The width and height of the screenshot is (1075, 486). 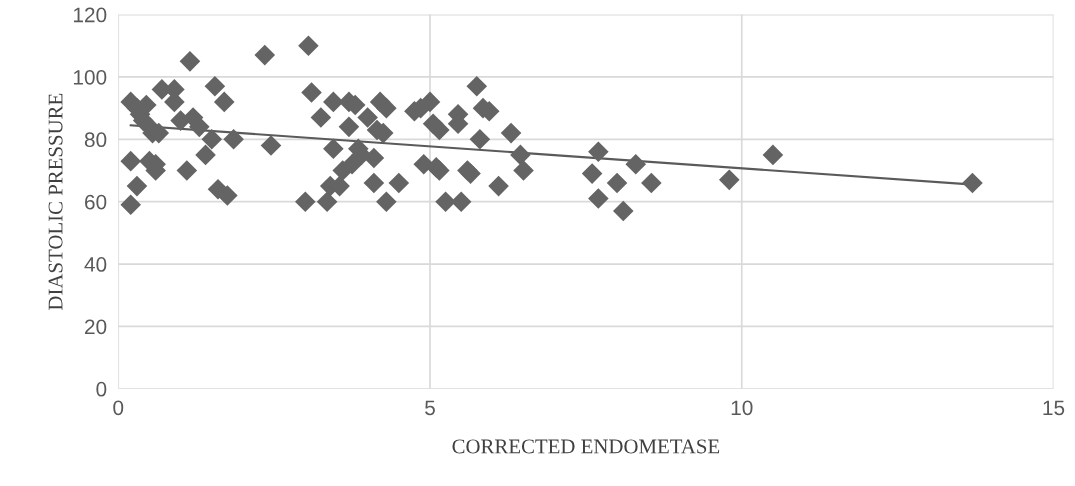 What do you see at coordinates (101, 389) in the screenshot?
I see `y-tick-label: 0` at bounding box center [101, 389].